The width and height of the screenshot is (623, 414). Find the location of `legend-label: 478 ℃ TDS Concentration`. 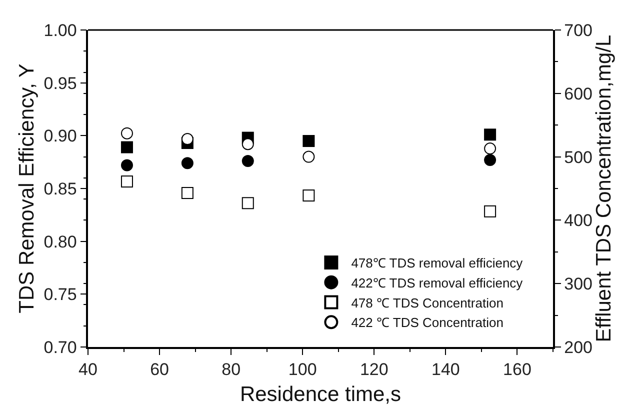

legend-label: 478 ℃ TDS Concentration is located at coordinates (427, 302).